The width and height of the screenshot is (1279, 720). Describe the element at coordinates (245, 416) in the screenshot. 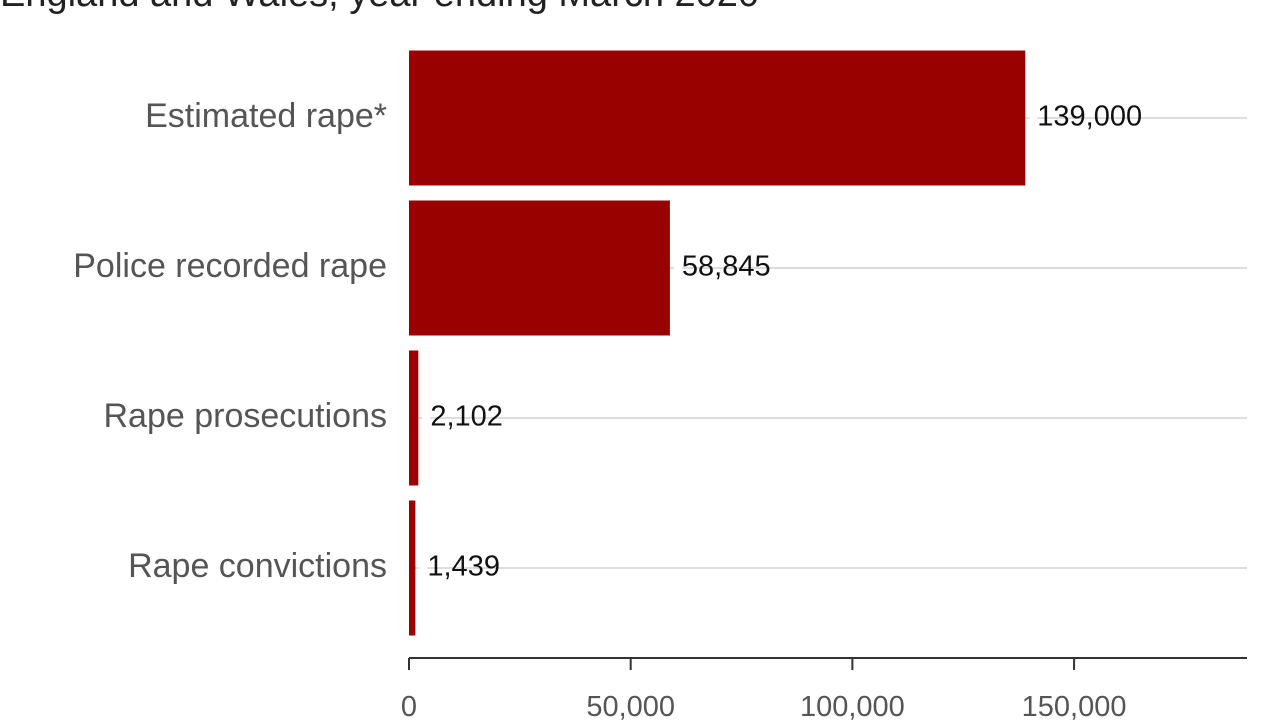

I see `category-label: Rape prosecutions` at that location.